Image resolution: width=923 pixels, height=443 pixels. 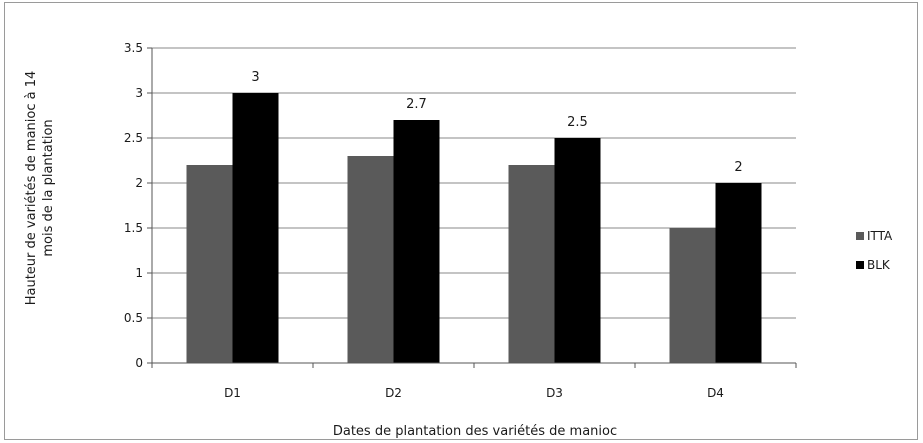 I want to click on y-tick-label: 0, so click(x=139, y=363).